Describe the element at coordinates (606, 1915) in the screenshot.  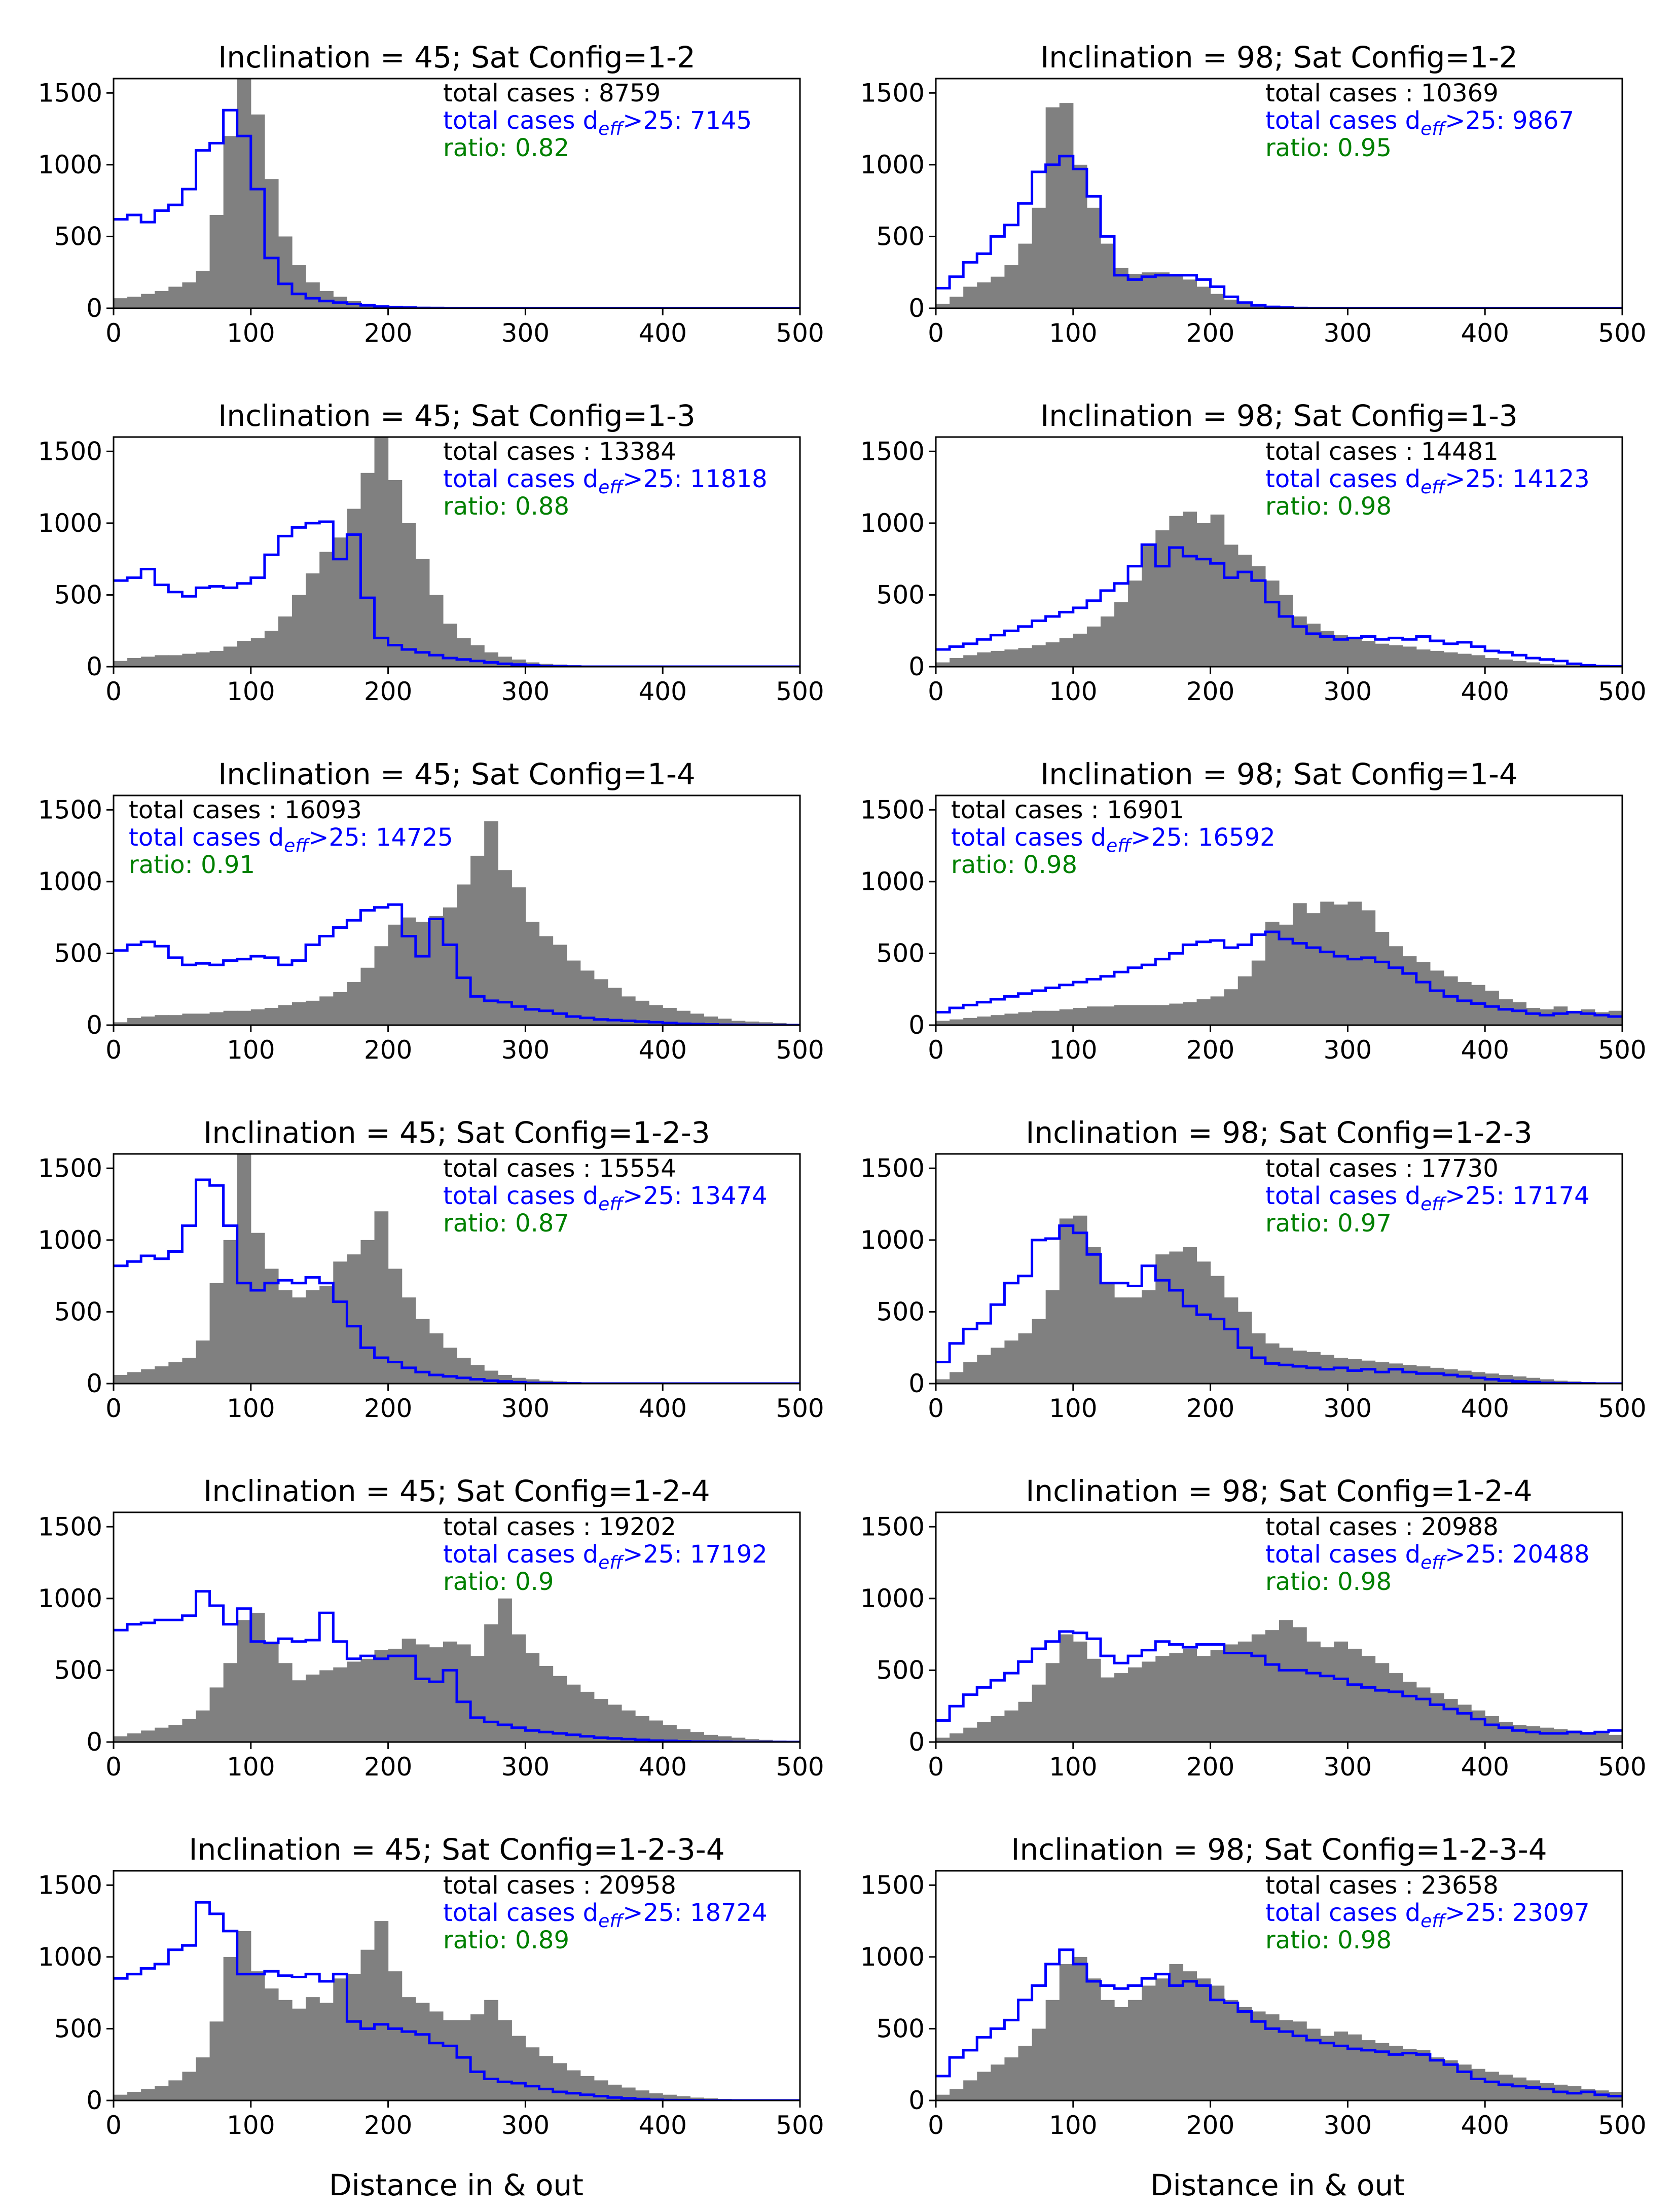
I see `deff-cases-text: total cases deff>25: 18724` at that location.